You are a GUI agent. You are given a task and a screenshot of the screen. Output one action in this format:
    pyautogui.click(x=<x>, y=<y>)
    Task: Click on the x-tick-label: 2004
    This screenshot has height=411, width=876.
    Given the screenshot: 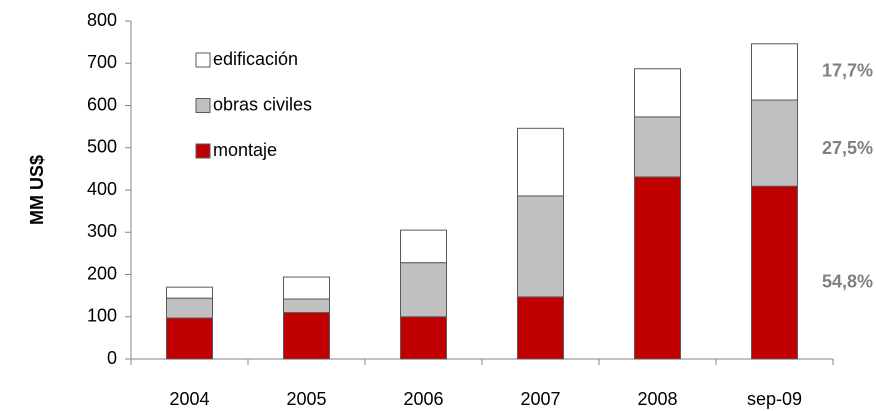 What is the action you would take?
    pyautogui.click(x=189, y=399)
    